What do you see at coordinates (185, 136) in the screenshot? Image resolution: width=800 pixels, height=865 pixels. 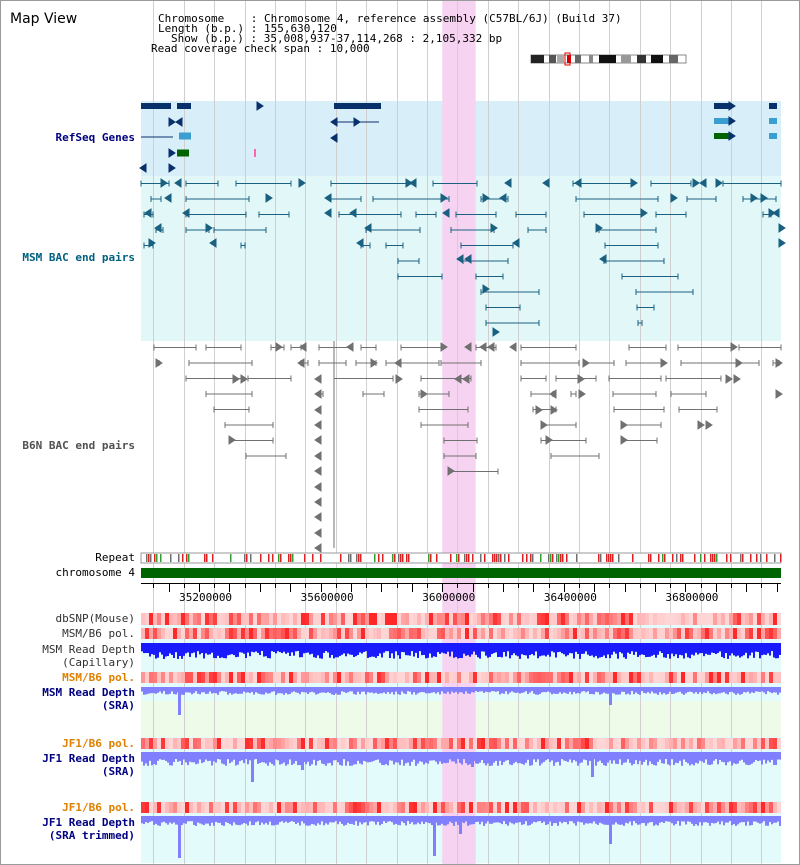 I see `refseq-gene` at bounding box center [185, 136].